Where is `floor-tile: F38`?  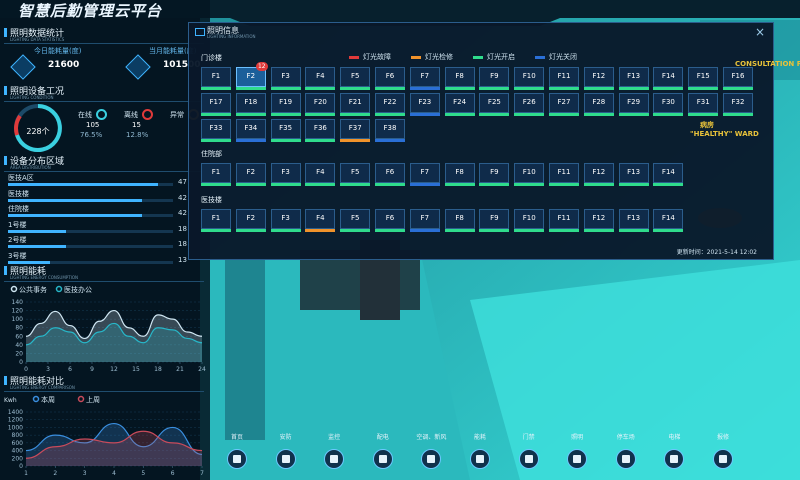 floor-tile: F38 is located at coordinates (390, 129).